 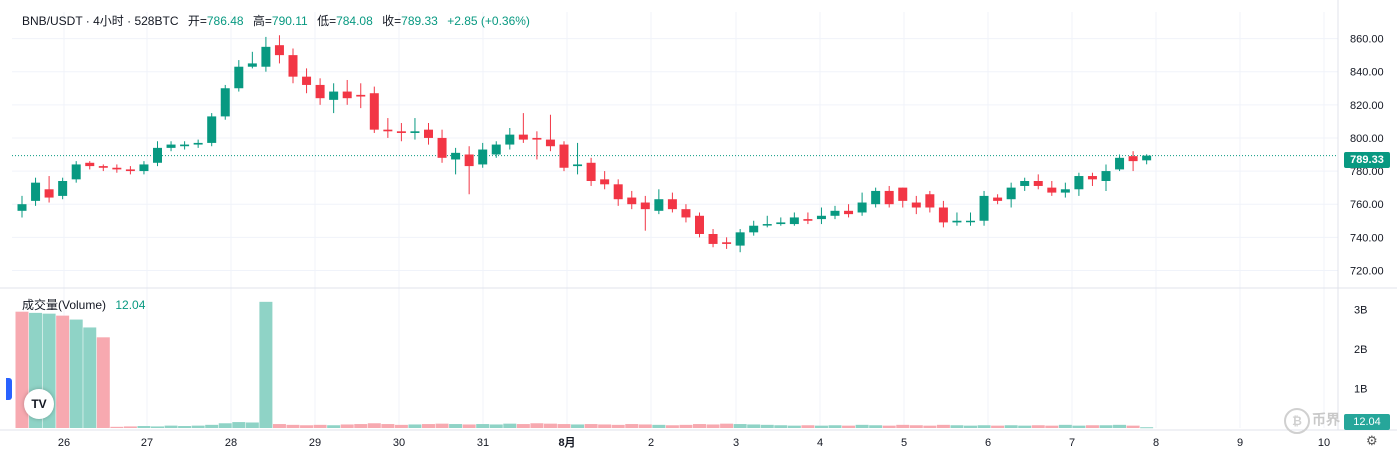 I want to click on tradingview-logo: TV, so click(x=39, y=404).